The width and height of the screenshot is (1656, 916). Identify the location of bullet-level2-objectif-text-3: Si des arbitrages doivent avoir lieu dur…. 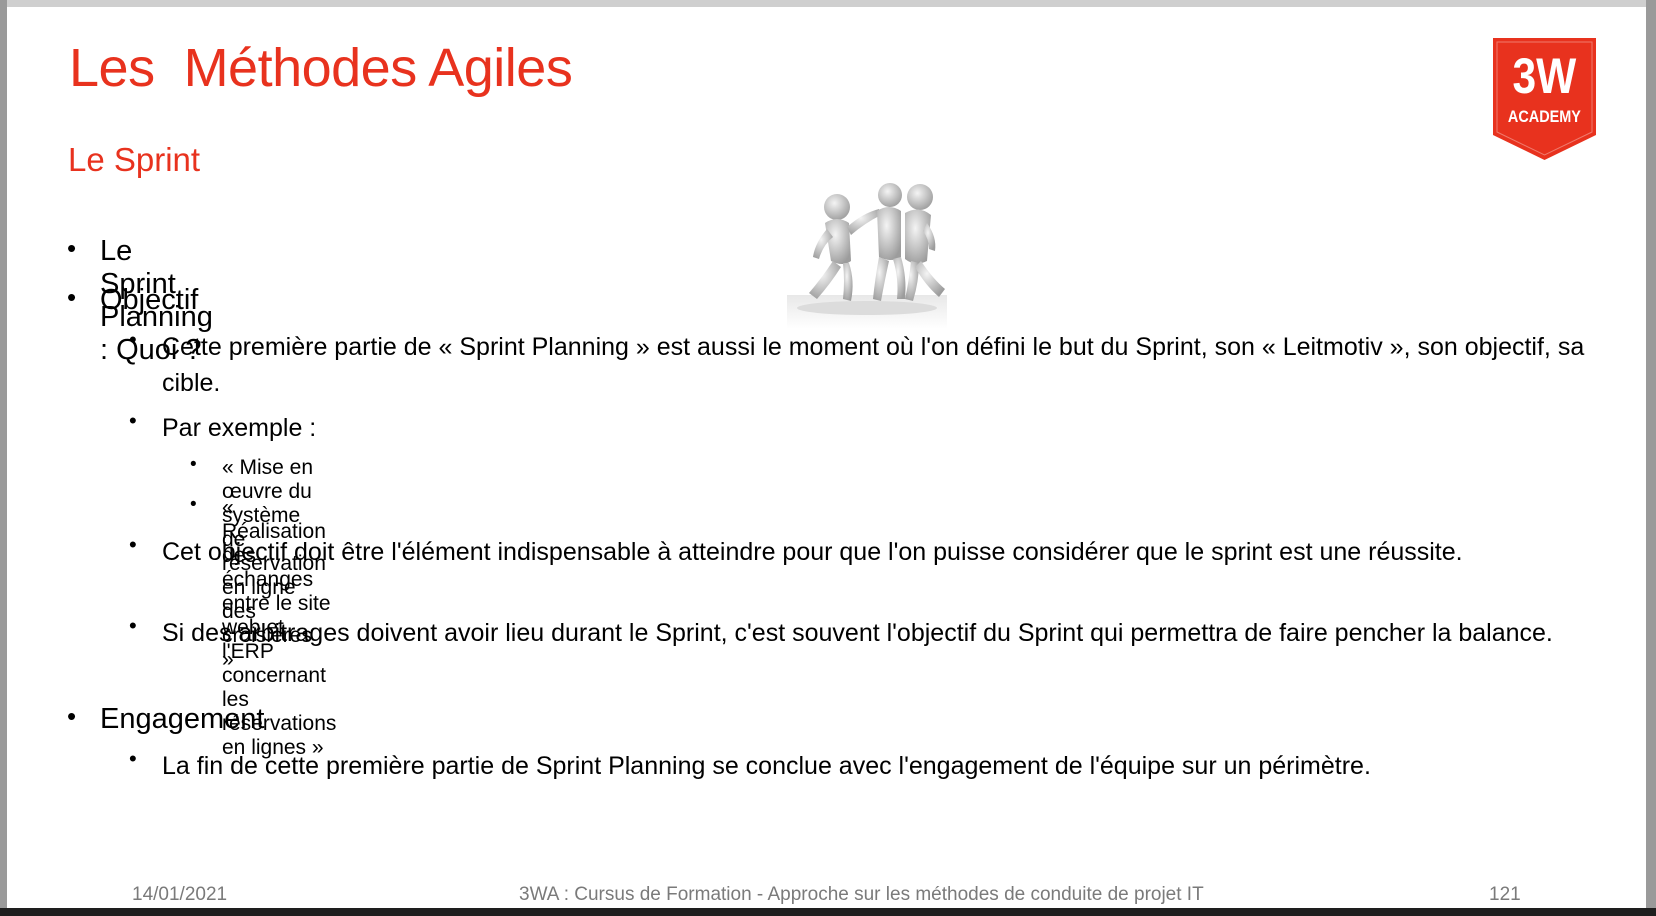
(857, 633).